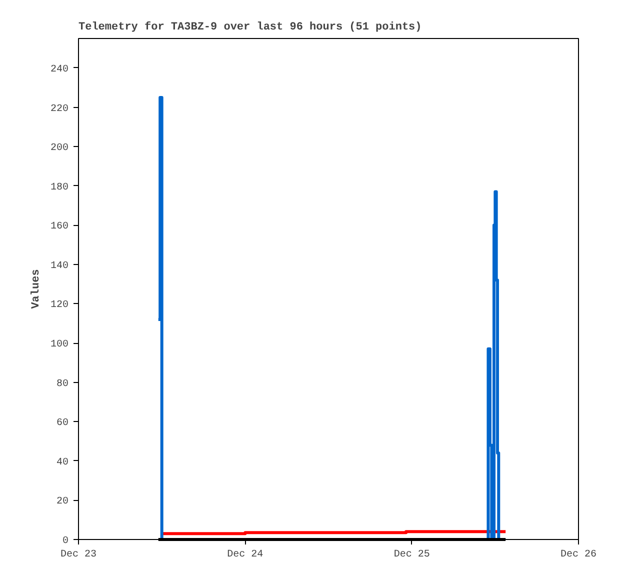 This screenshot has height=579, width=618. Describe the element at coordinates (62, 462) in the screenshot. I see `y-tick-label: 40` at that location.